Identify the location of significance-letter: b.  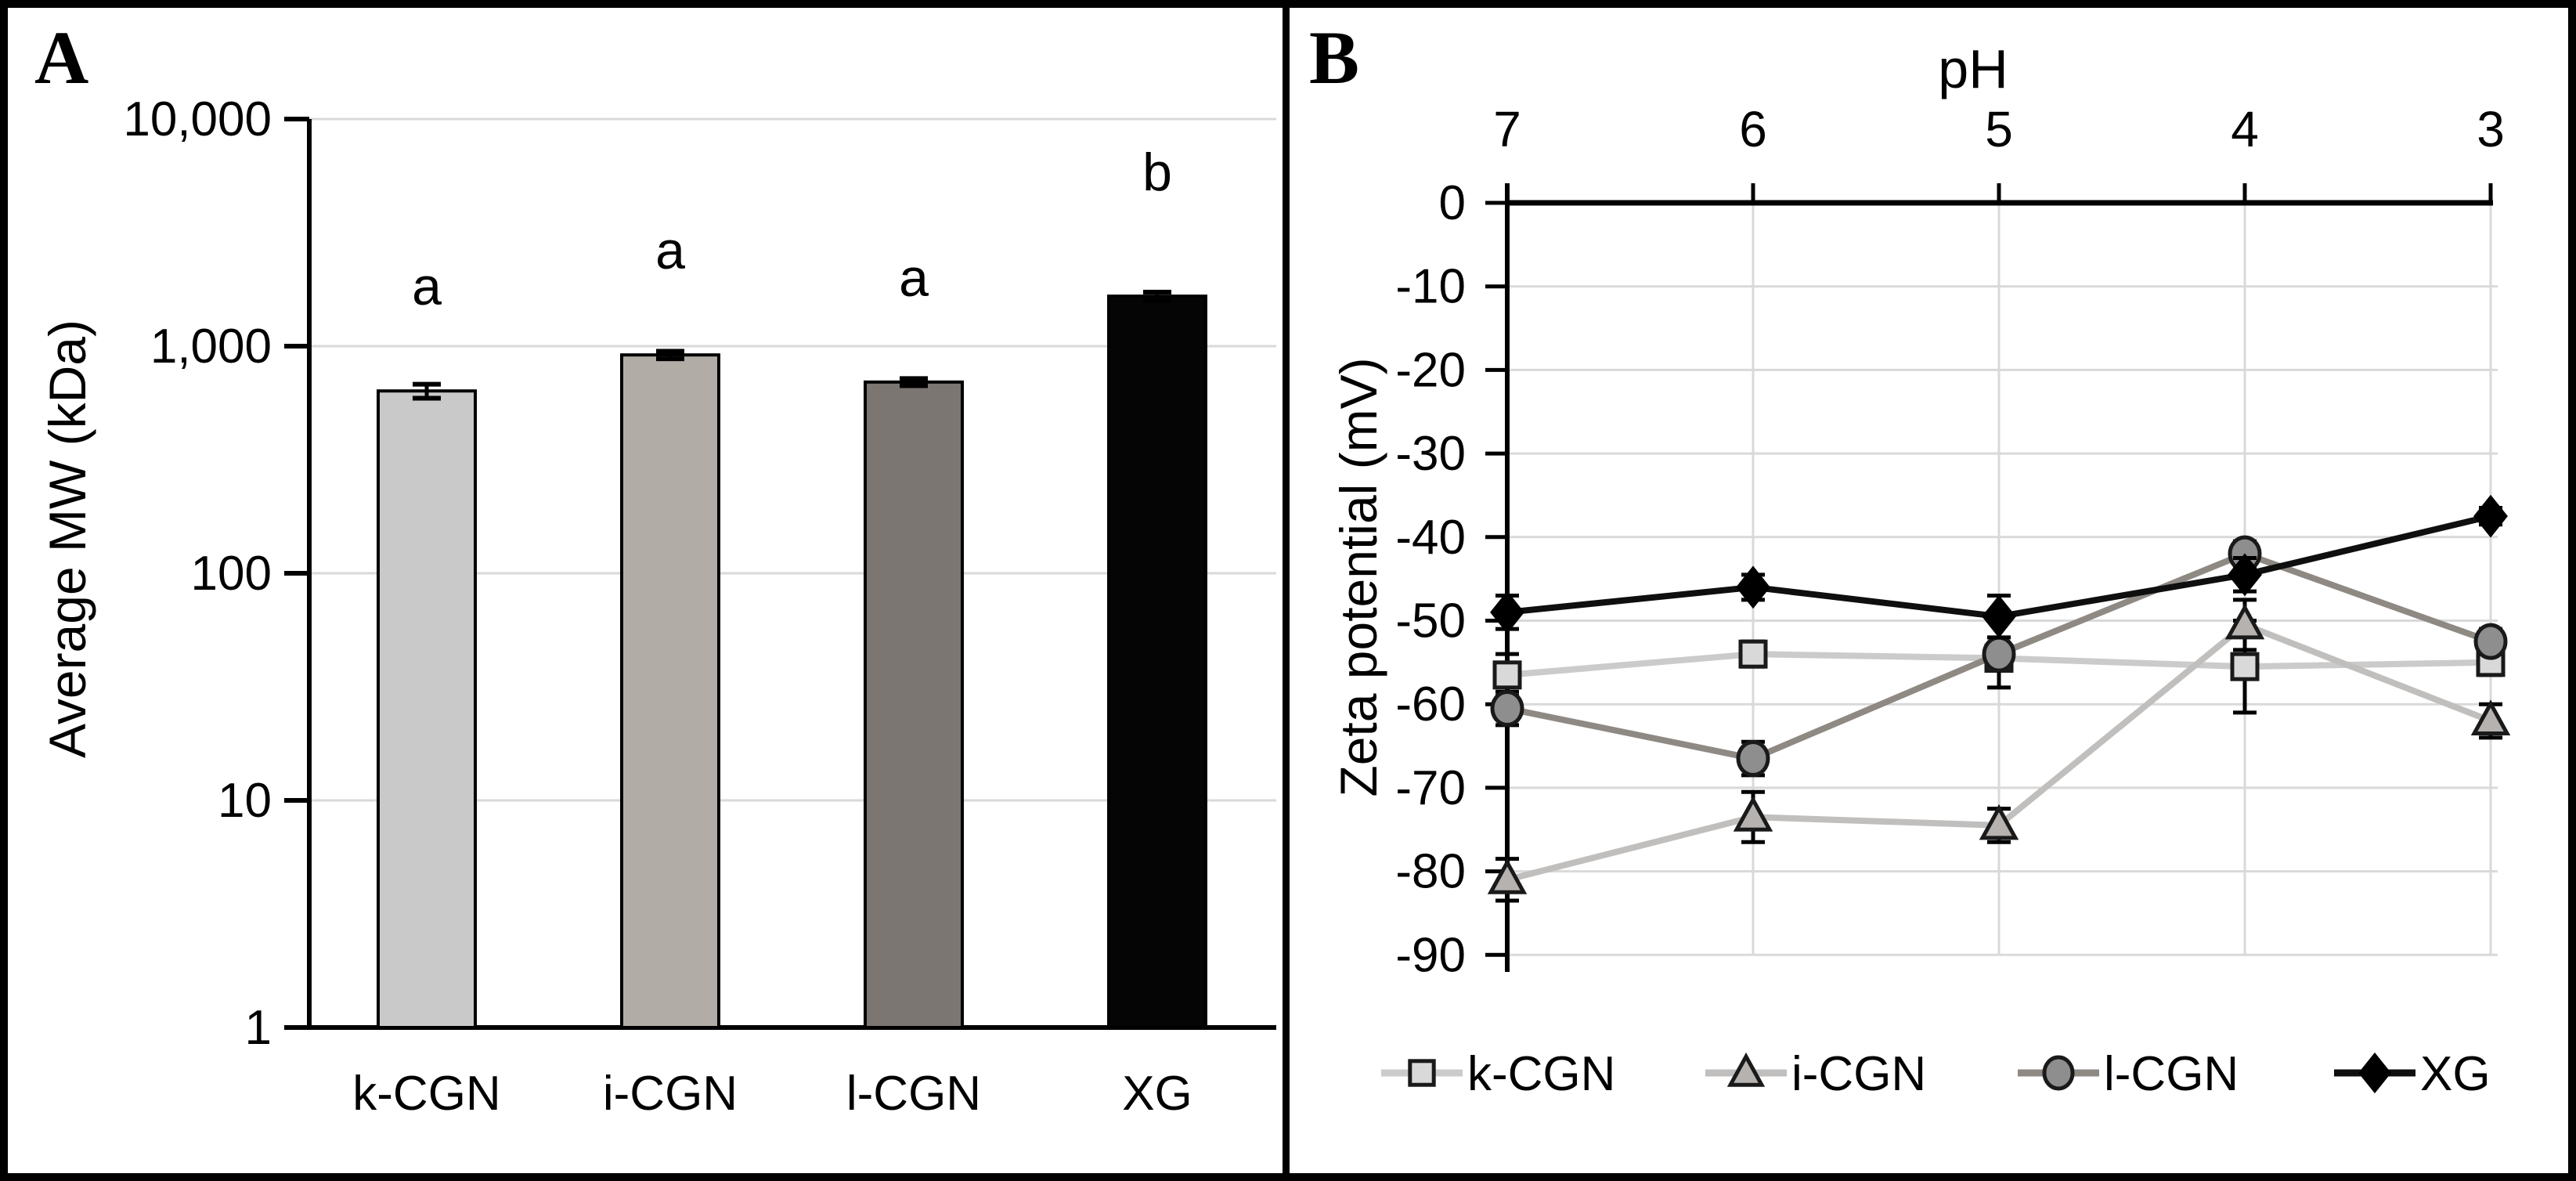
(1157, 172).